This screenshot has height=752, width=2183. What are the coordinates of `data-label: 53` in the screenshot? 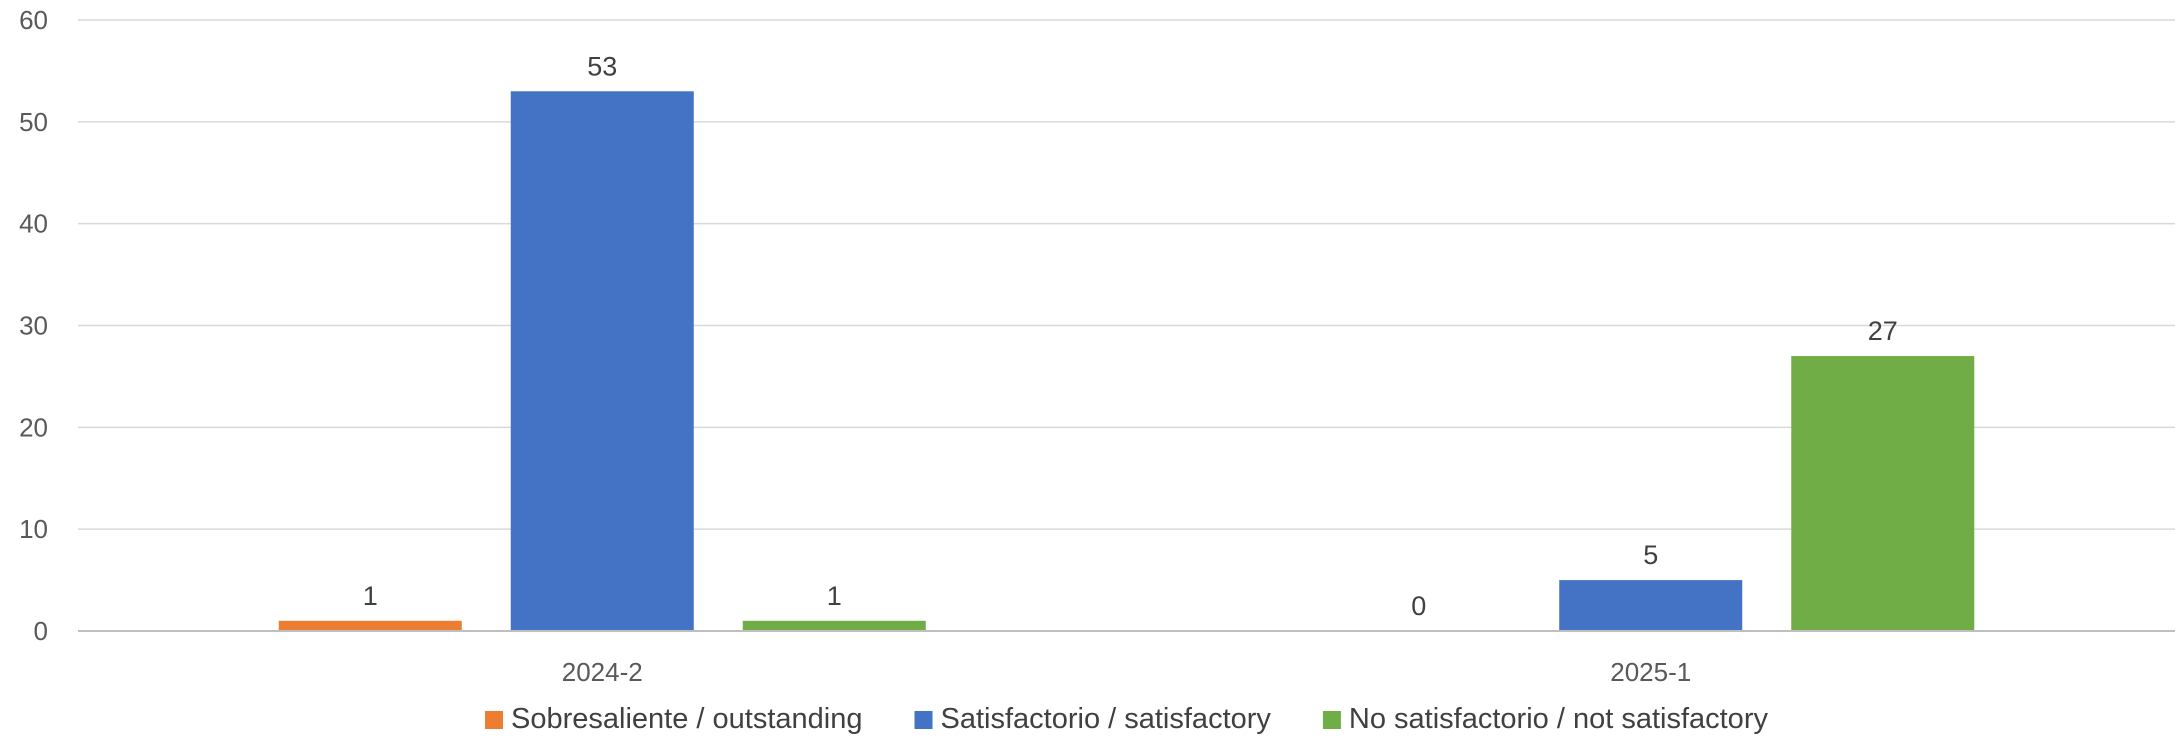 It's located at (602, 66).